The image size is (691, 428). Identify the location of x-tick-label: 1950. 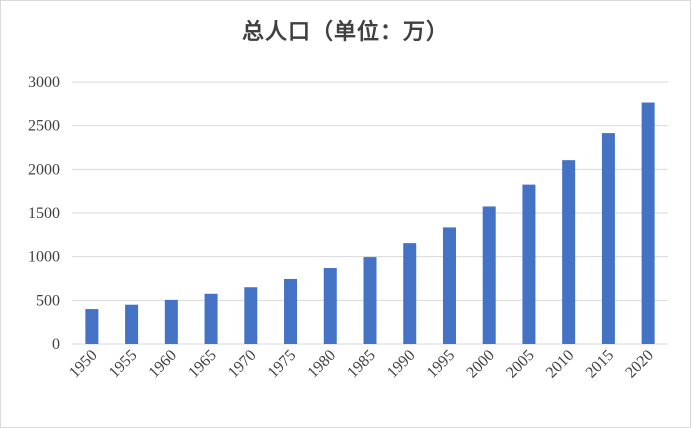
(83, 364).